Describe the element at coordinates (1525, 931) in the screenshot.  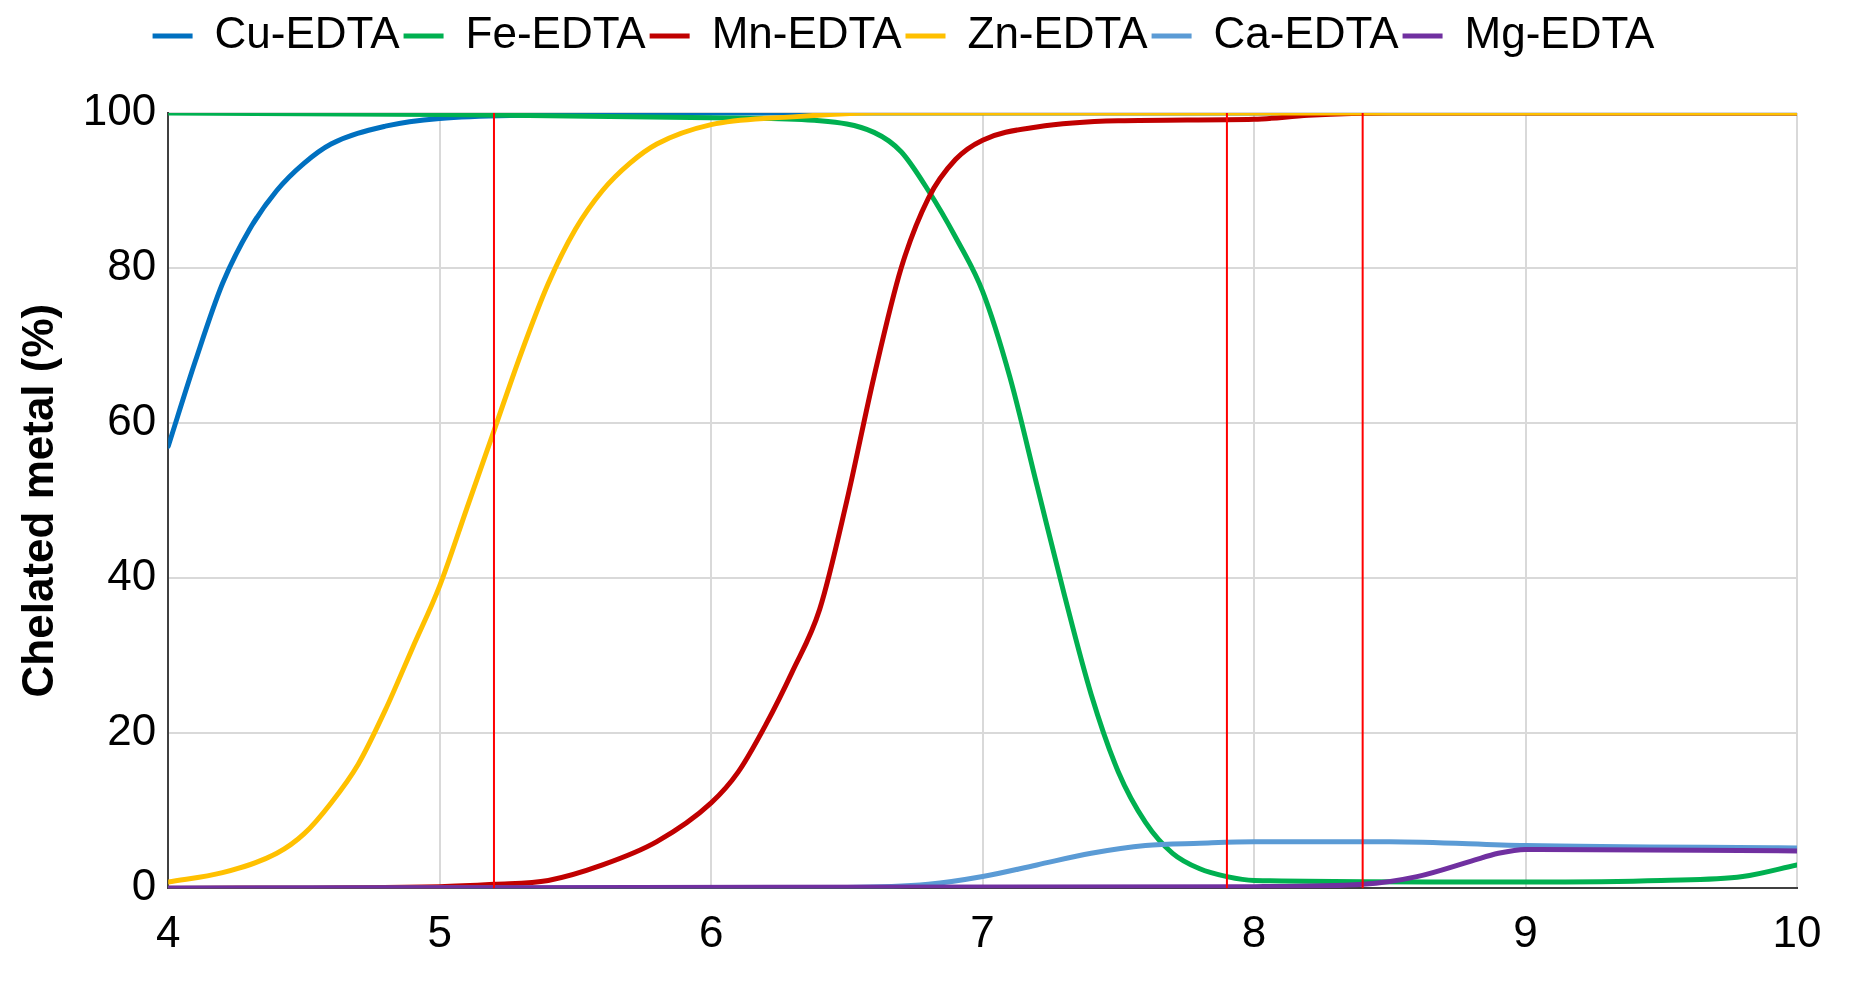
I see `x-tick-label: 9` at that location.